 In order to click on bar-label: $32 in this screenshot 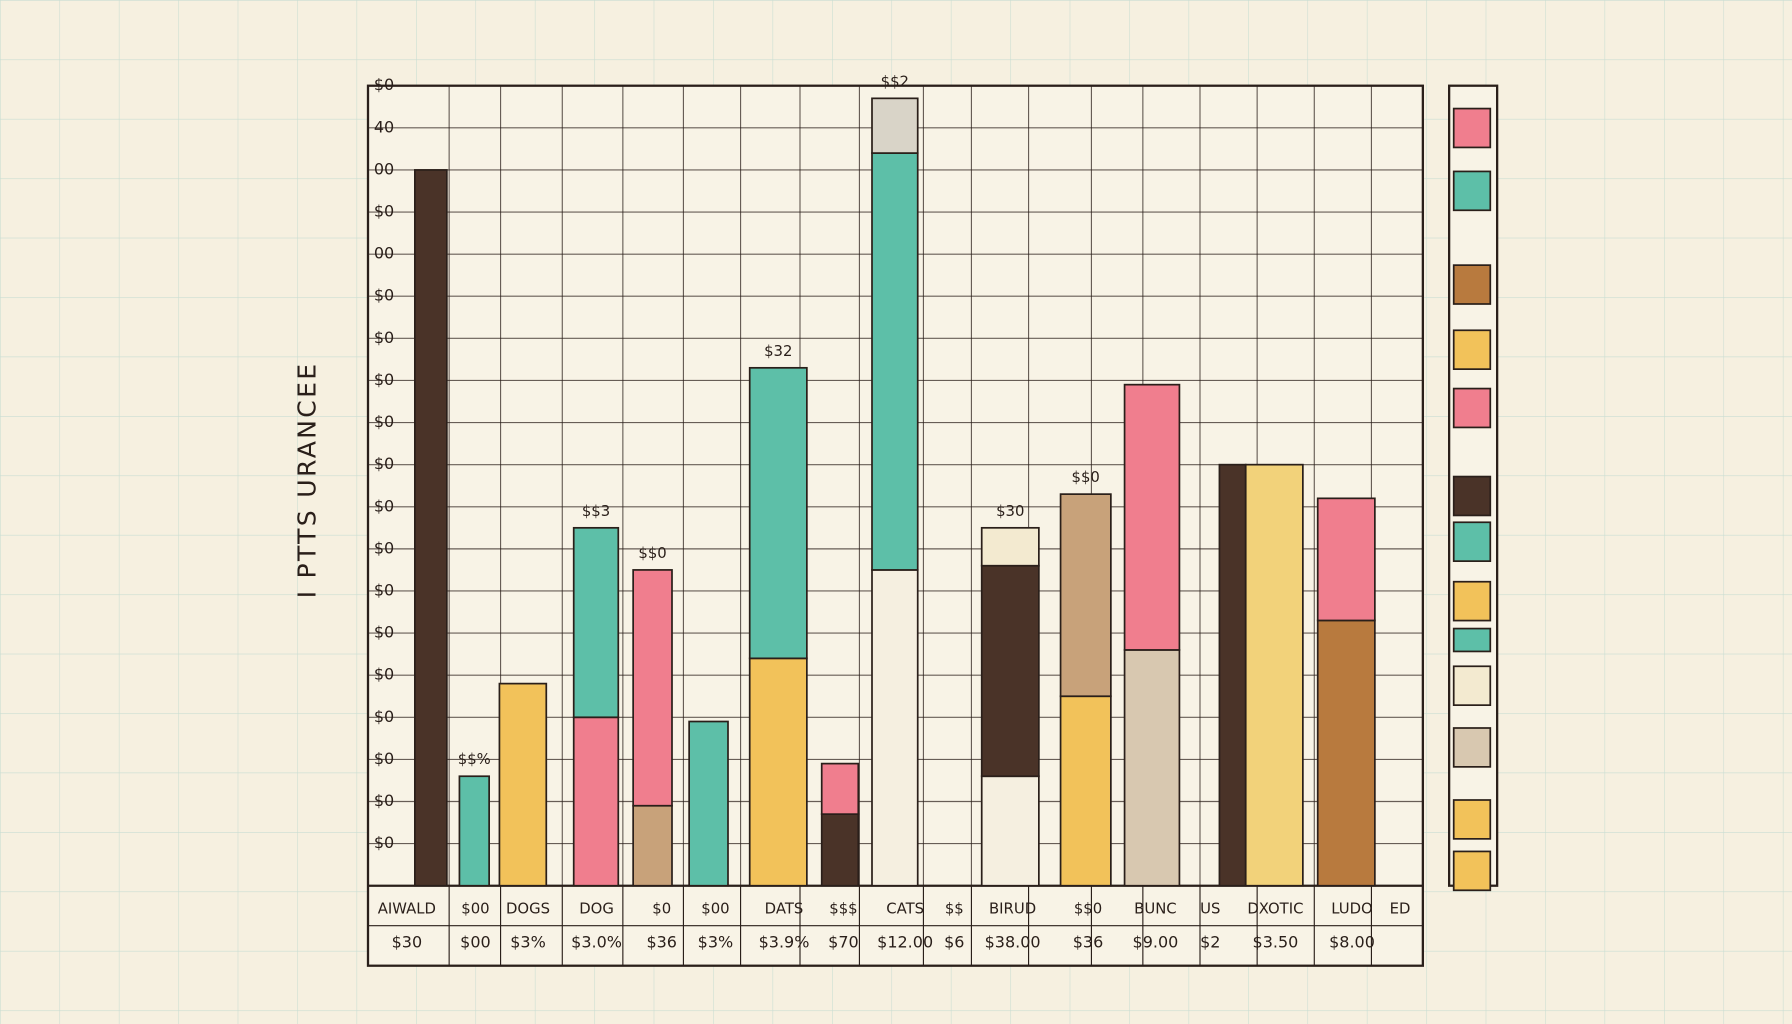, I will do `click(778, 351)`.